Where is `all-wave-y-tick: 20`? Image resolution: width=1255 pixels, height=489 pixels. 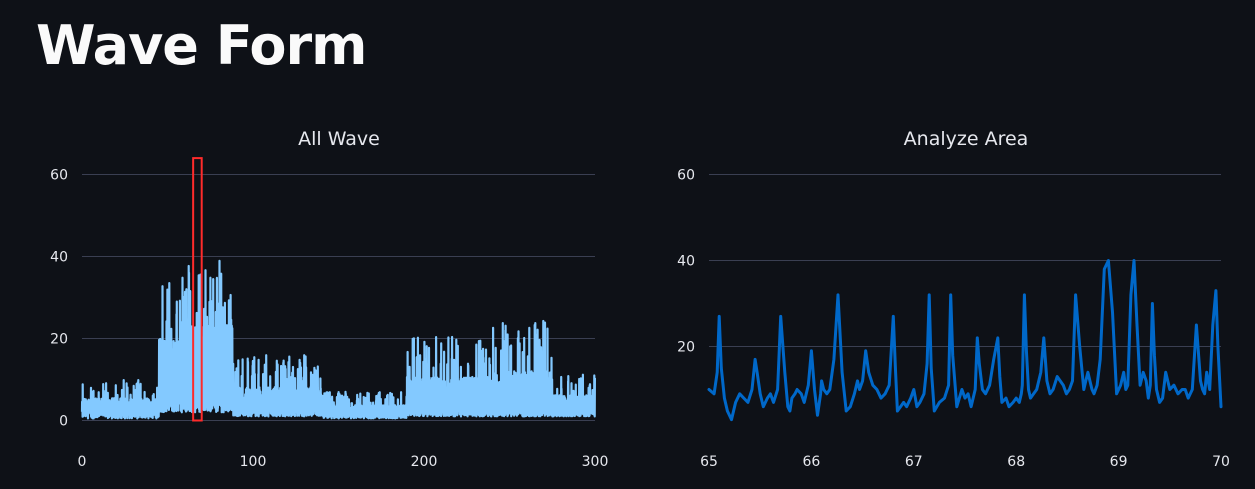 all-wave-y-tick: 20 is located at coordinates (59, 340).